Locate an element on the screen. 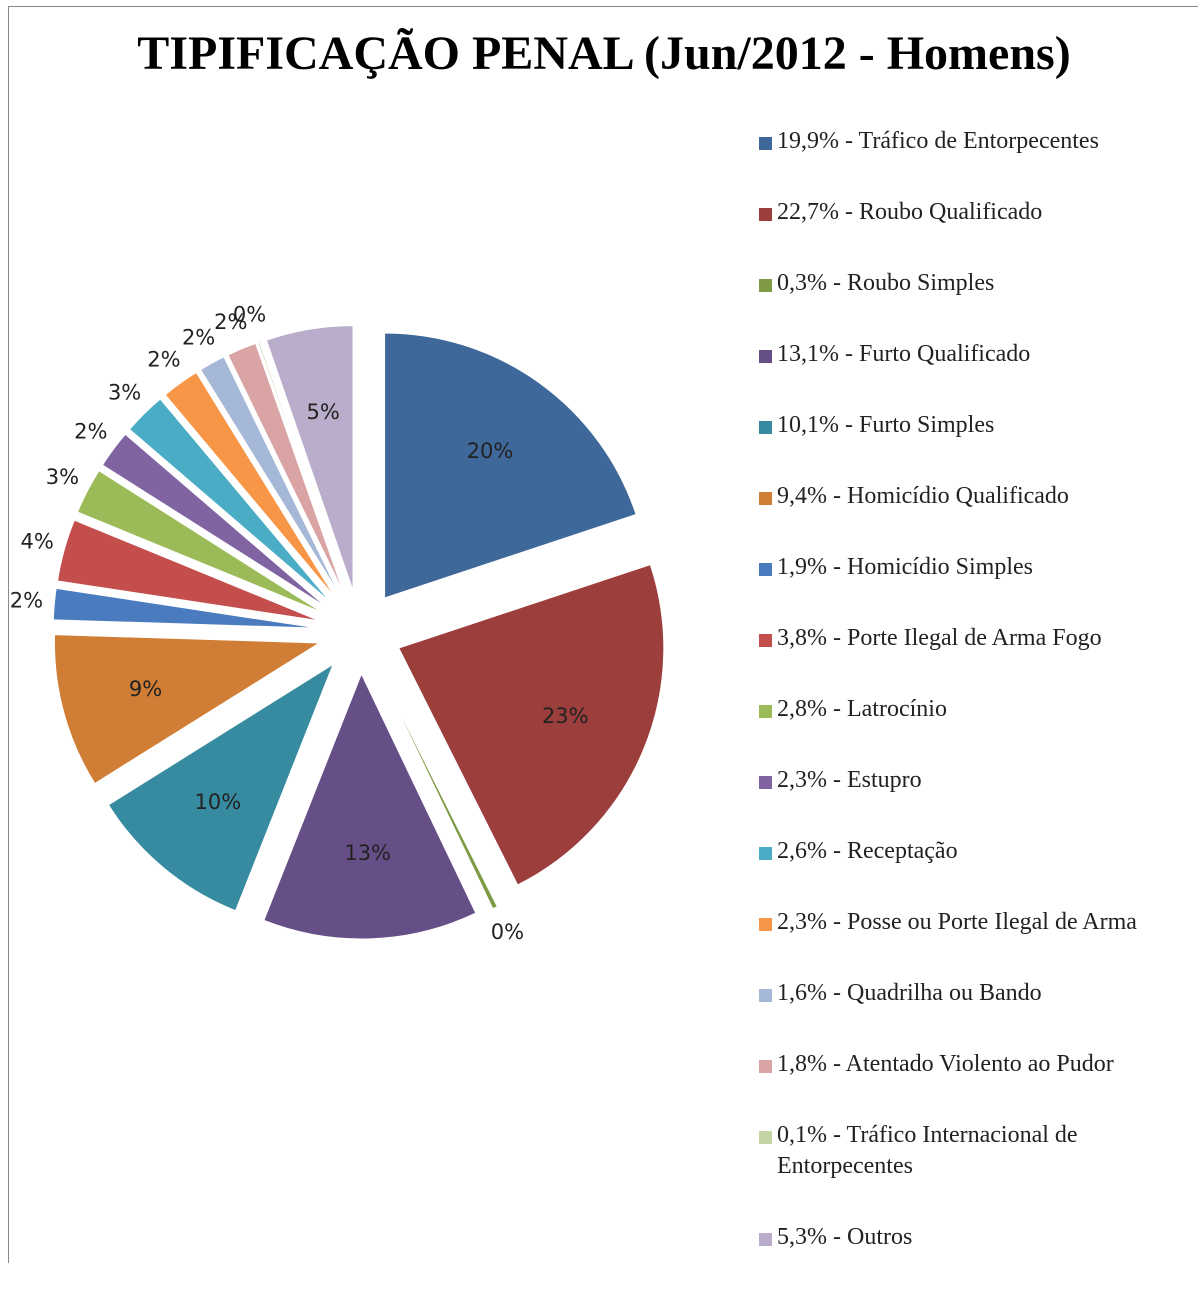 The height and width of the screenshot is (1293, 1198). legend-label: 13,1% - Furto Qualificado is located at coordinates (903, 354).